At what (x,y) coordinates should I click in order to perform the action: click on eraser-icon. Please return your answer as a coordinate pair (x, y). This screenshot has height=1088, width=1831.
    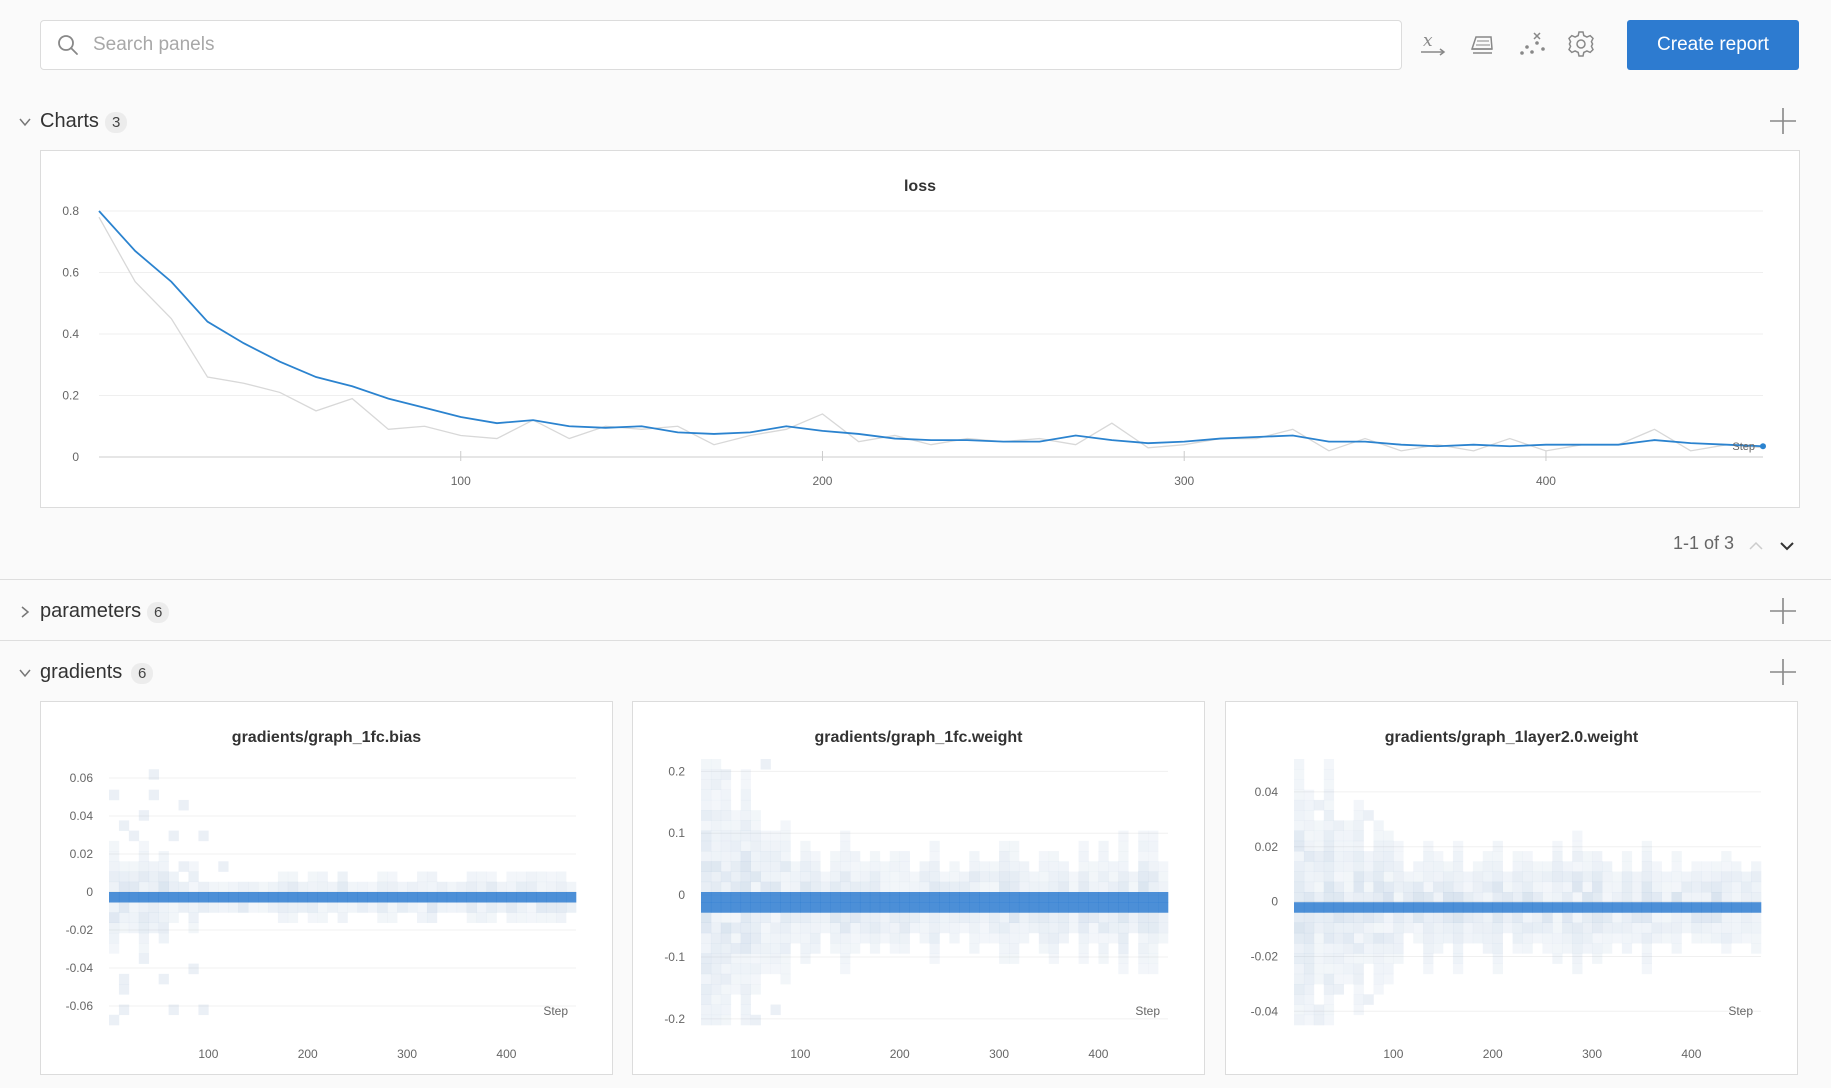
    Looking at the image, I should click on (1482, 44).